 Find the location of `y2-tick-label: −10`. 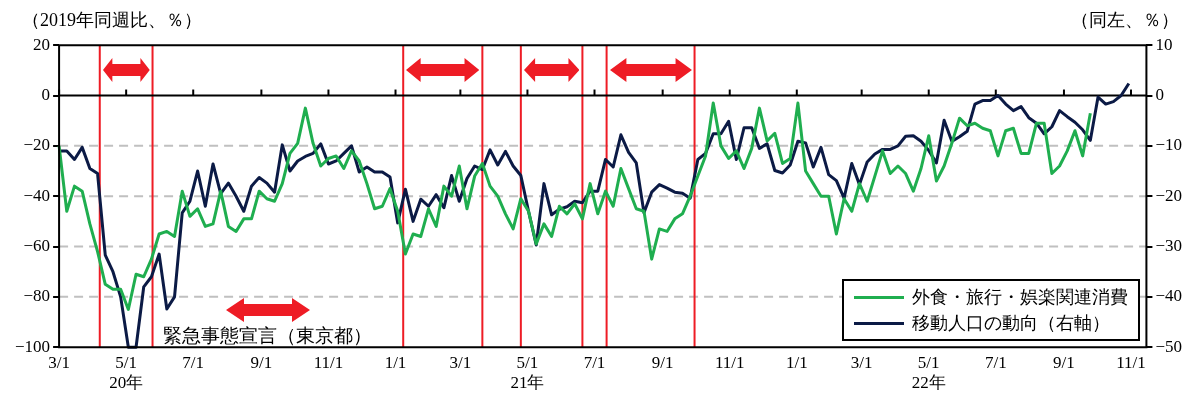

y2-tick-label: −10 is located at coordinates (1169, 145).